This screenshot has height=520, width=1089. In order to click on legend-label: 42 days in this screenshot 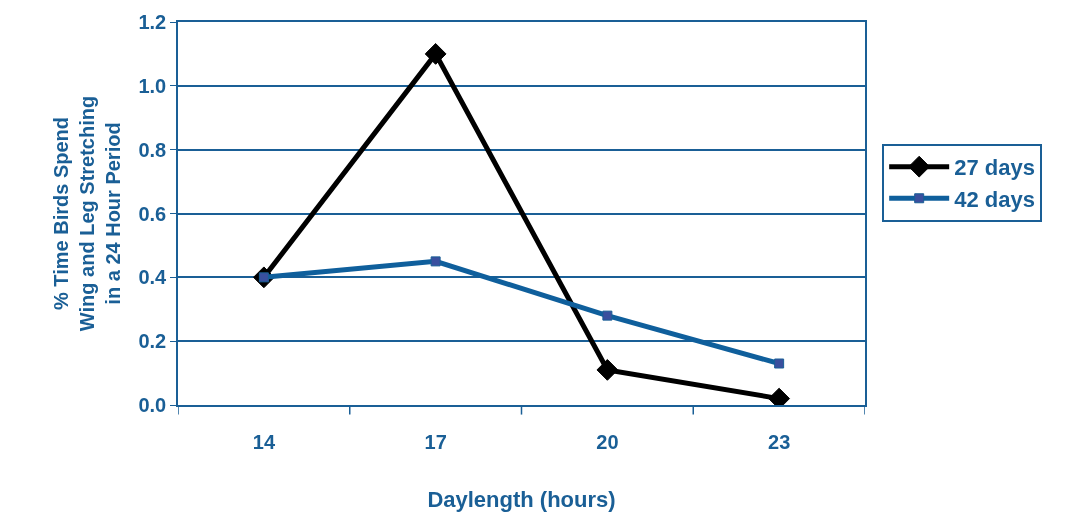, I will do `click(994, 199)`.